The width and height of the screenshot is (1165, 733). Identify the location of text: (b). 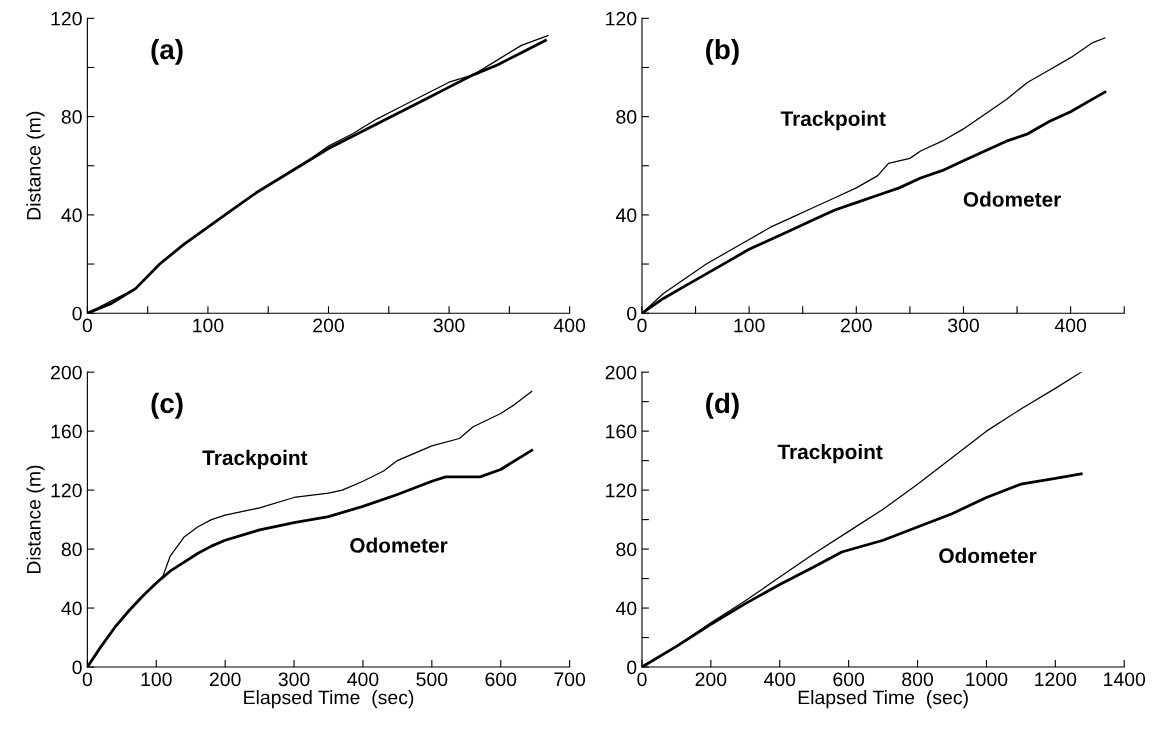
(722, 51).